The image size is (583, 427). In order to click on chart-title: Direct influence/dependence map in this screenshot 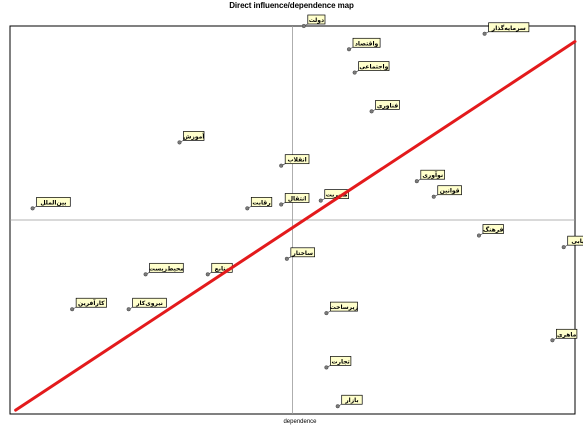, I will do `click(291, 5)`.